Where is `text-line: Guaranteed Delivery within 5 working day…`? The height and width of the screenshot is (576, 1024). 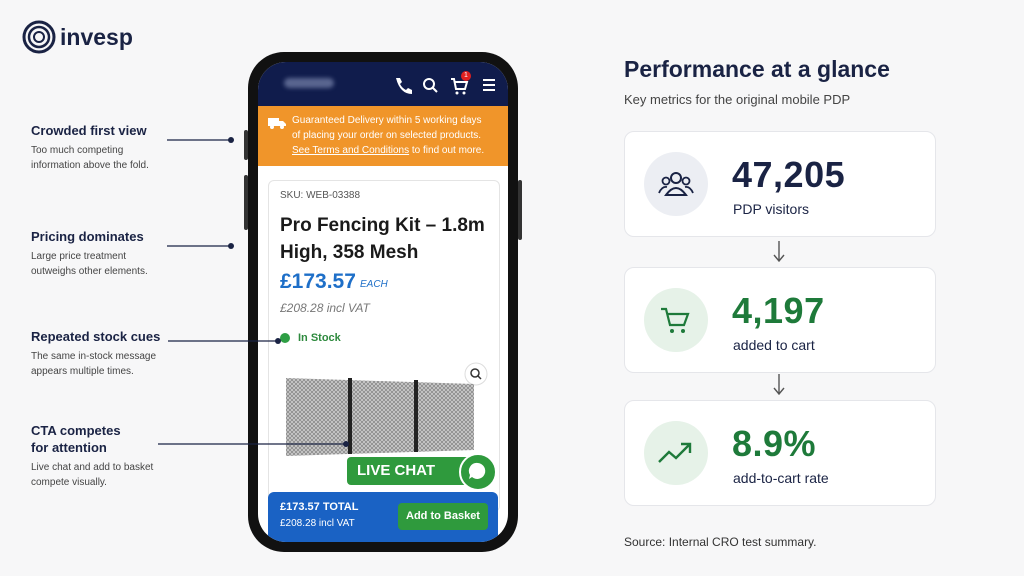 text-line: Guaranteed Delivery within 5 working day… is located at coordinates (387, 120).